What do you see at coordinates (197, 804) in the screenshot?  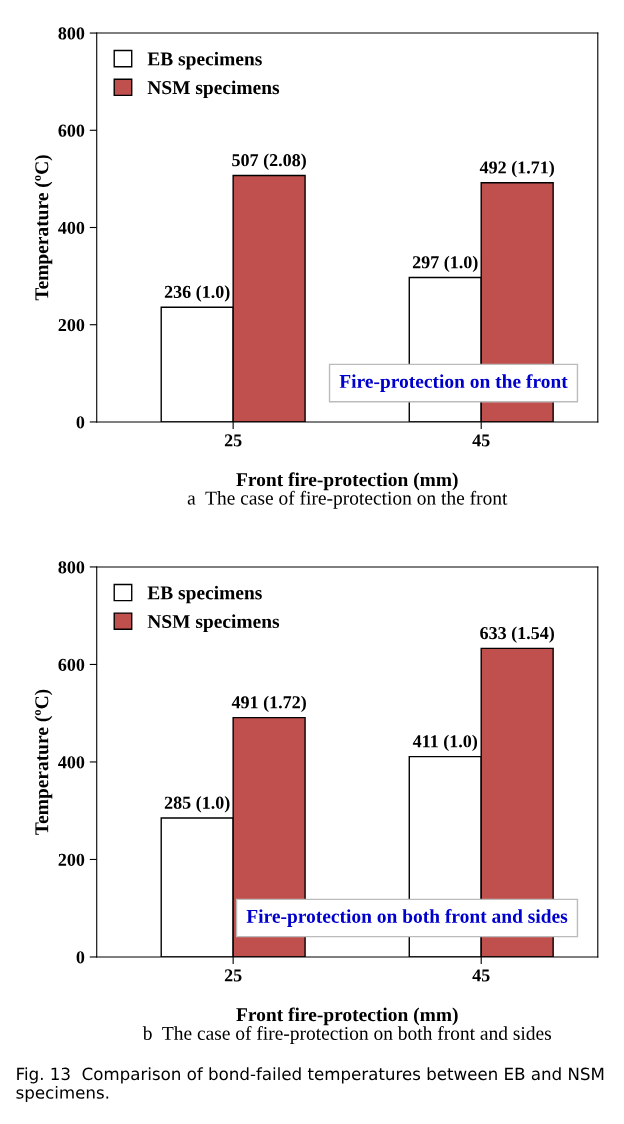 I see `data-label: 285 (1.0)` at bounding box center [197, 804].